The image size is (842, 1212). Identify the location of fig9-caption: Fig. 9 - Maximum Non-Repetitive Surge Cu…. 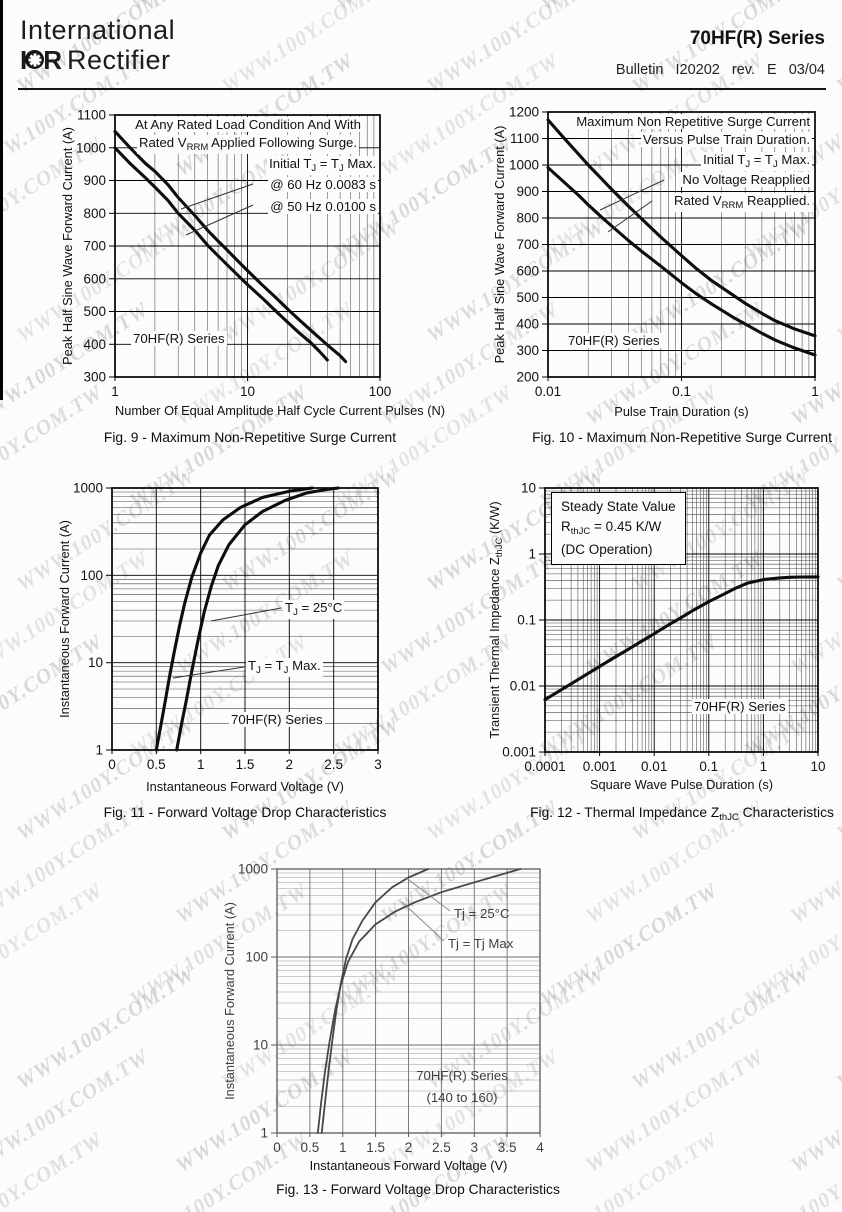
(250, 437).